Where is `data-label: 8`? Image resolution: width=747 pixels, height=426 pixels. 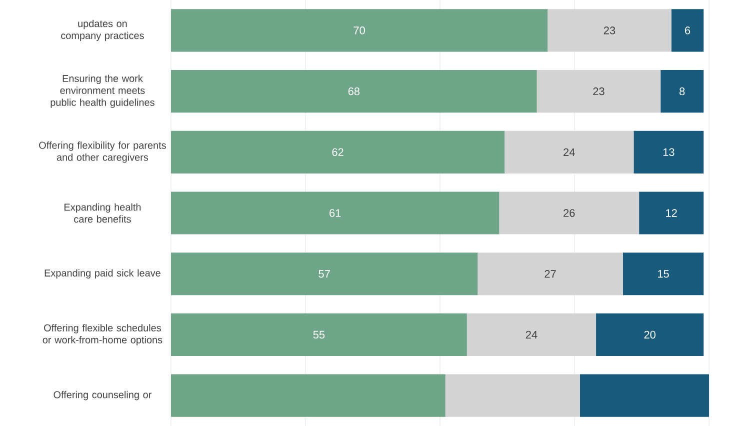 data-label: 8 is located at coordinates (682, 91).